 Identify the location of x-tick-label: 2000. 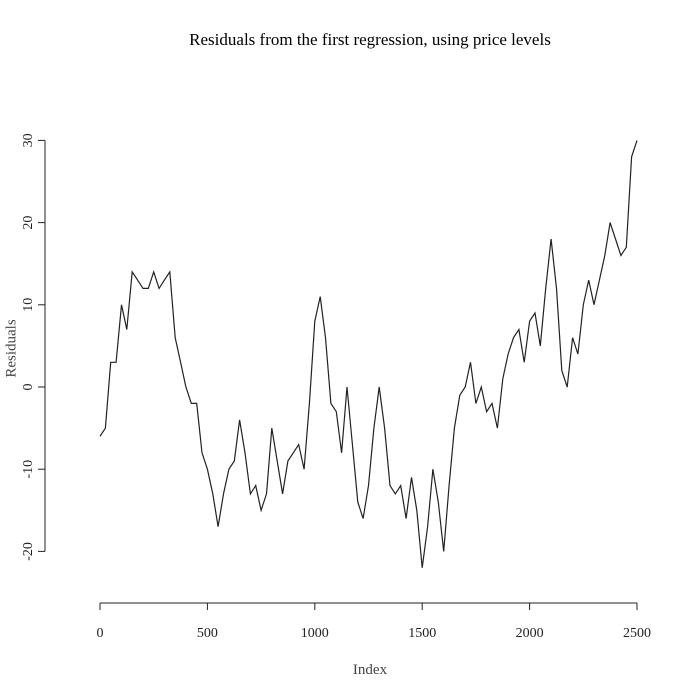
(530, 633).